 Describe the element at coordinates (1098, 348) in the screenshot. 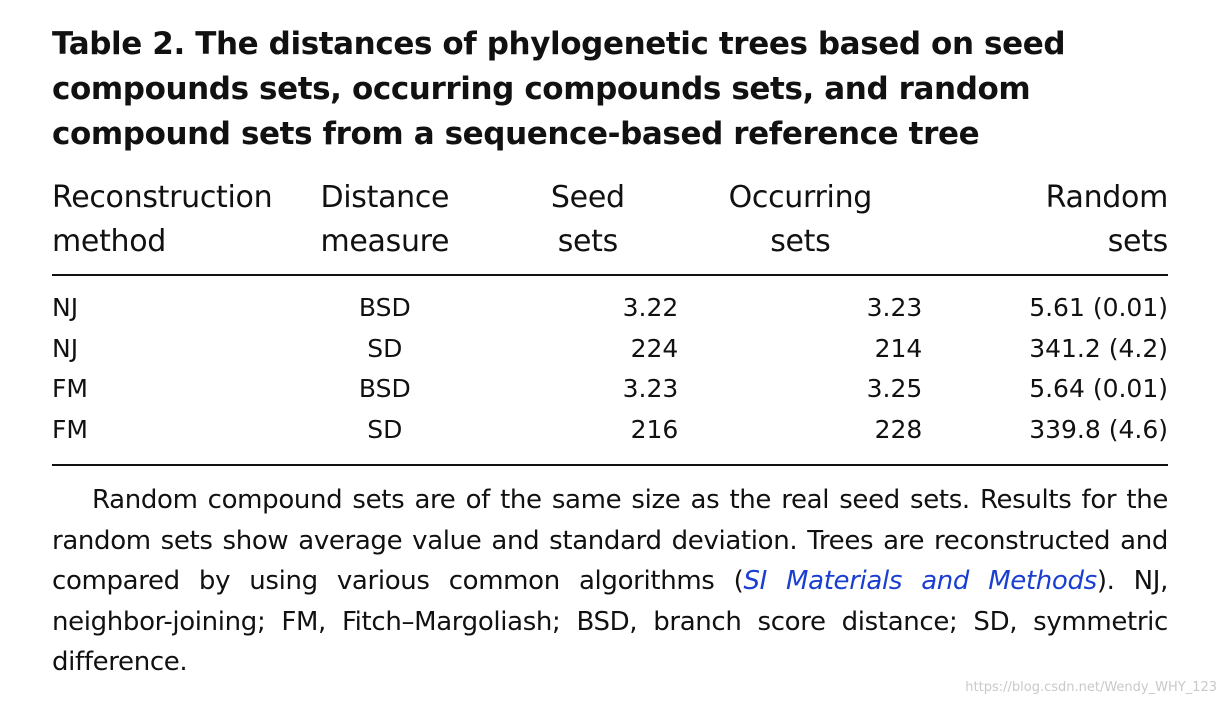

I see `cell-random-sets: 341.2 (4.2)` at that location.